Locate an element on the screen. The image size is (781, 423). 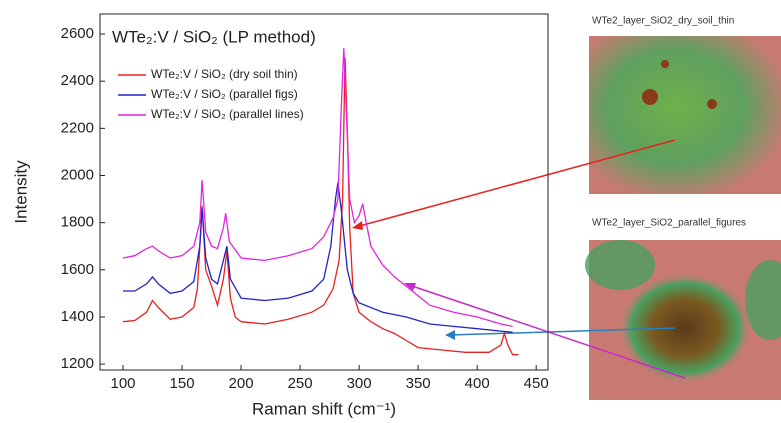
y-axis-label: Intensity is located at coordinates (20, 192).